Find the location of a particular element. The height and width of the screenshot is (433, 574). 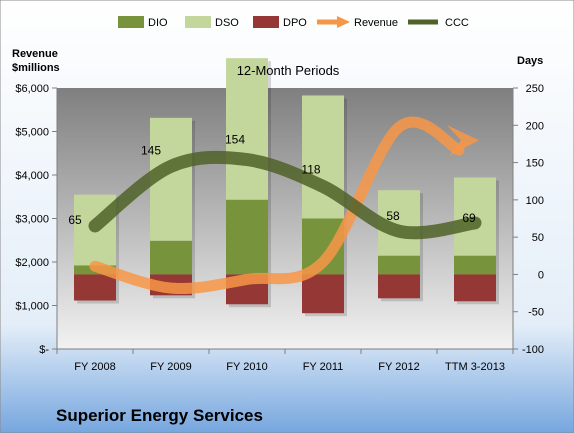

legend-swatch-dio is located at coordinates (131, 22).